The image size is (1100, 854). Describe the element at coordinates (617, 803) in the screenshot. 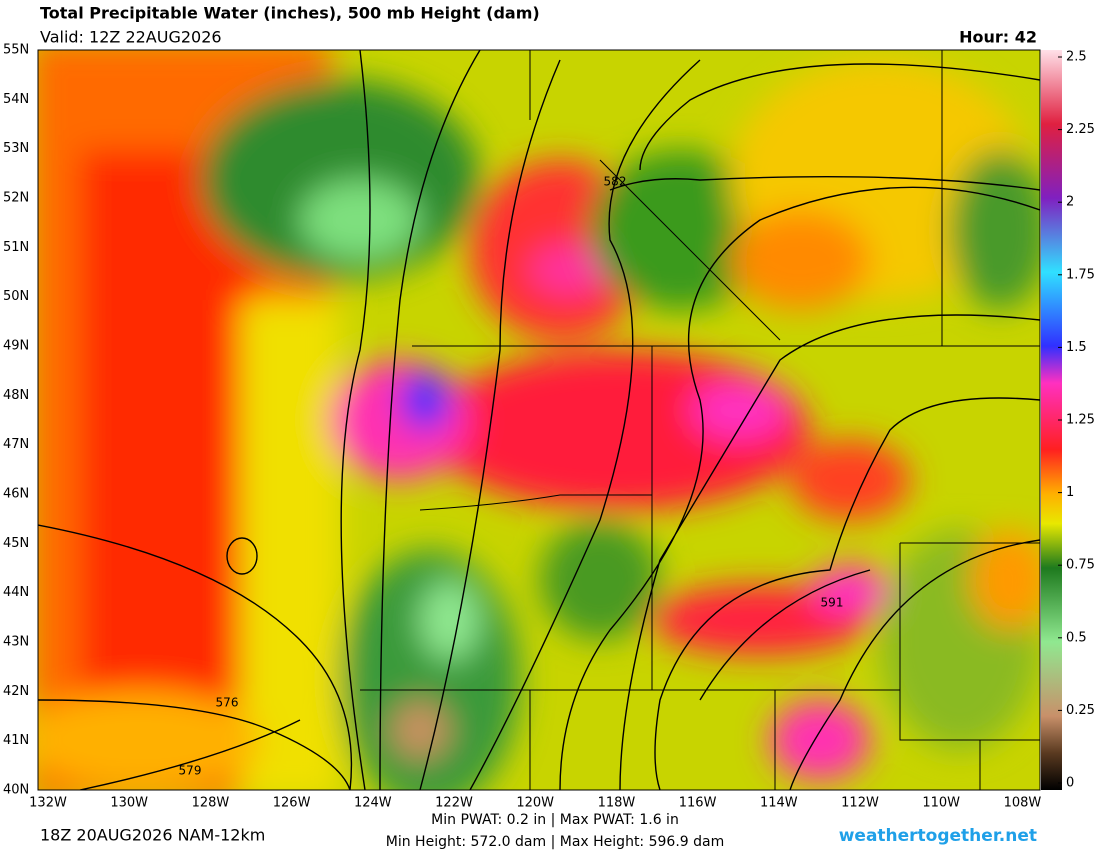

I see `lon-label: 118W` at that location.